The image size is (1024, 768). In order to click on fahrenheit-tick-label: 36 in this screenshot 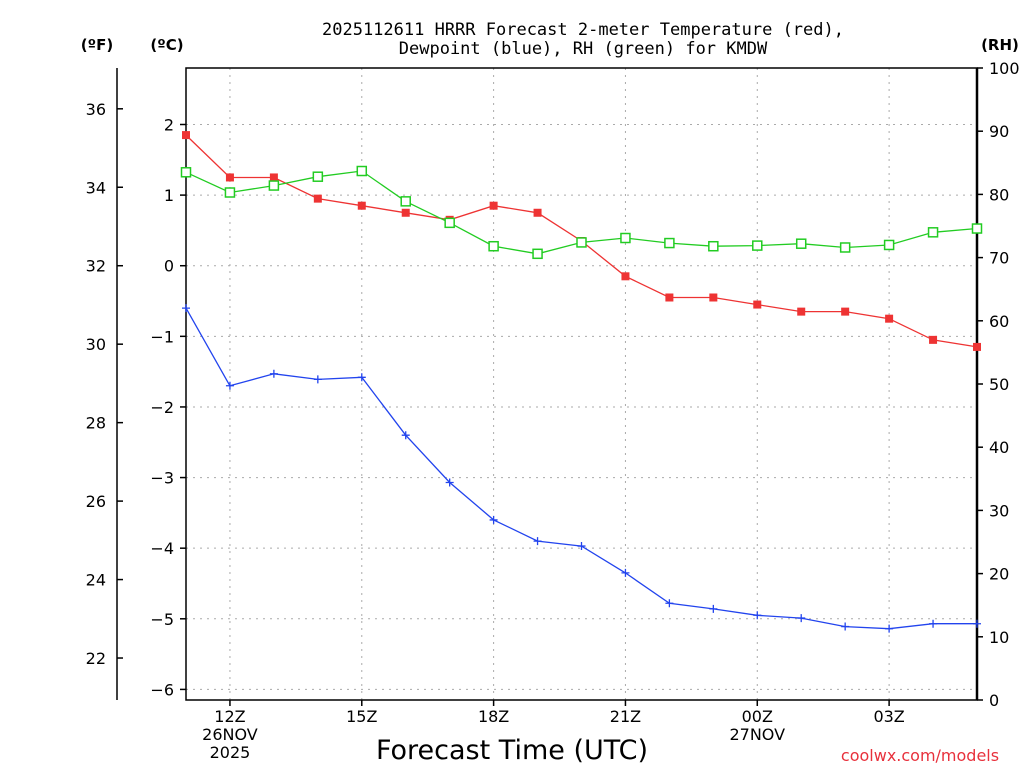, I will do `click(96, 109)`.